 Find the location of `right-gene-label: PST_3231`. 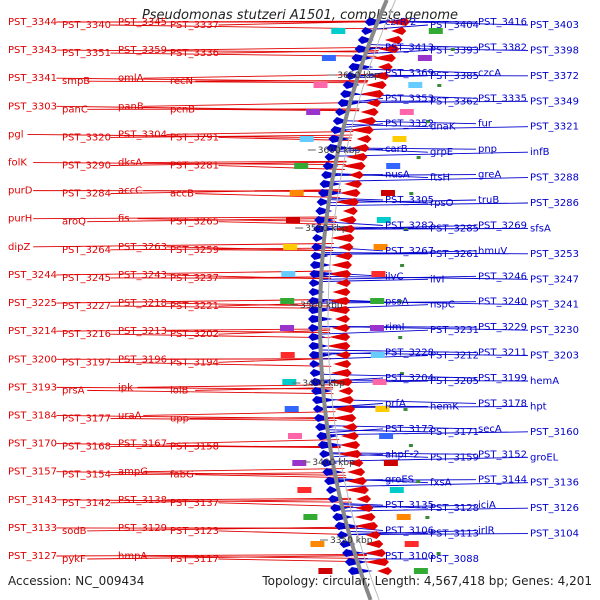

right-gene-label: PST_3231 is located at coordinates (454, 330).